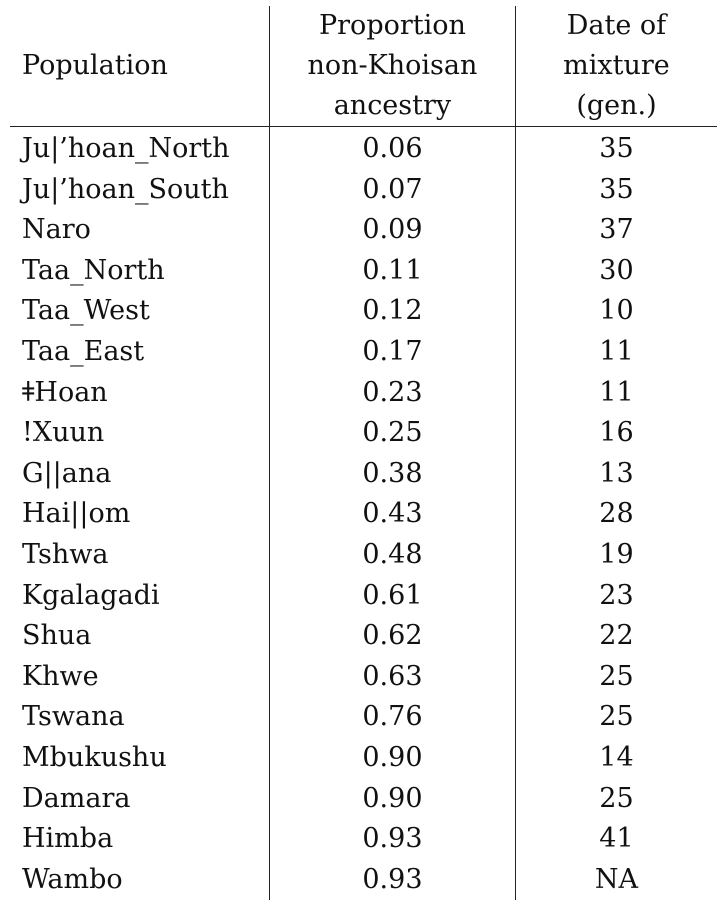  Describe the element at coordinates (139, 190) in the screenshot. I see `cell-population: Ju|’hoan_South` at that location.